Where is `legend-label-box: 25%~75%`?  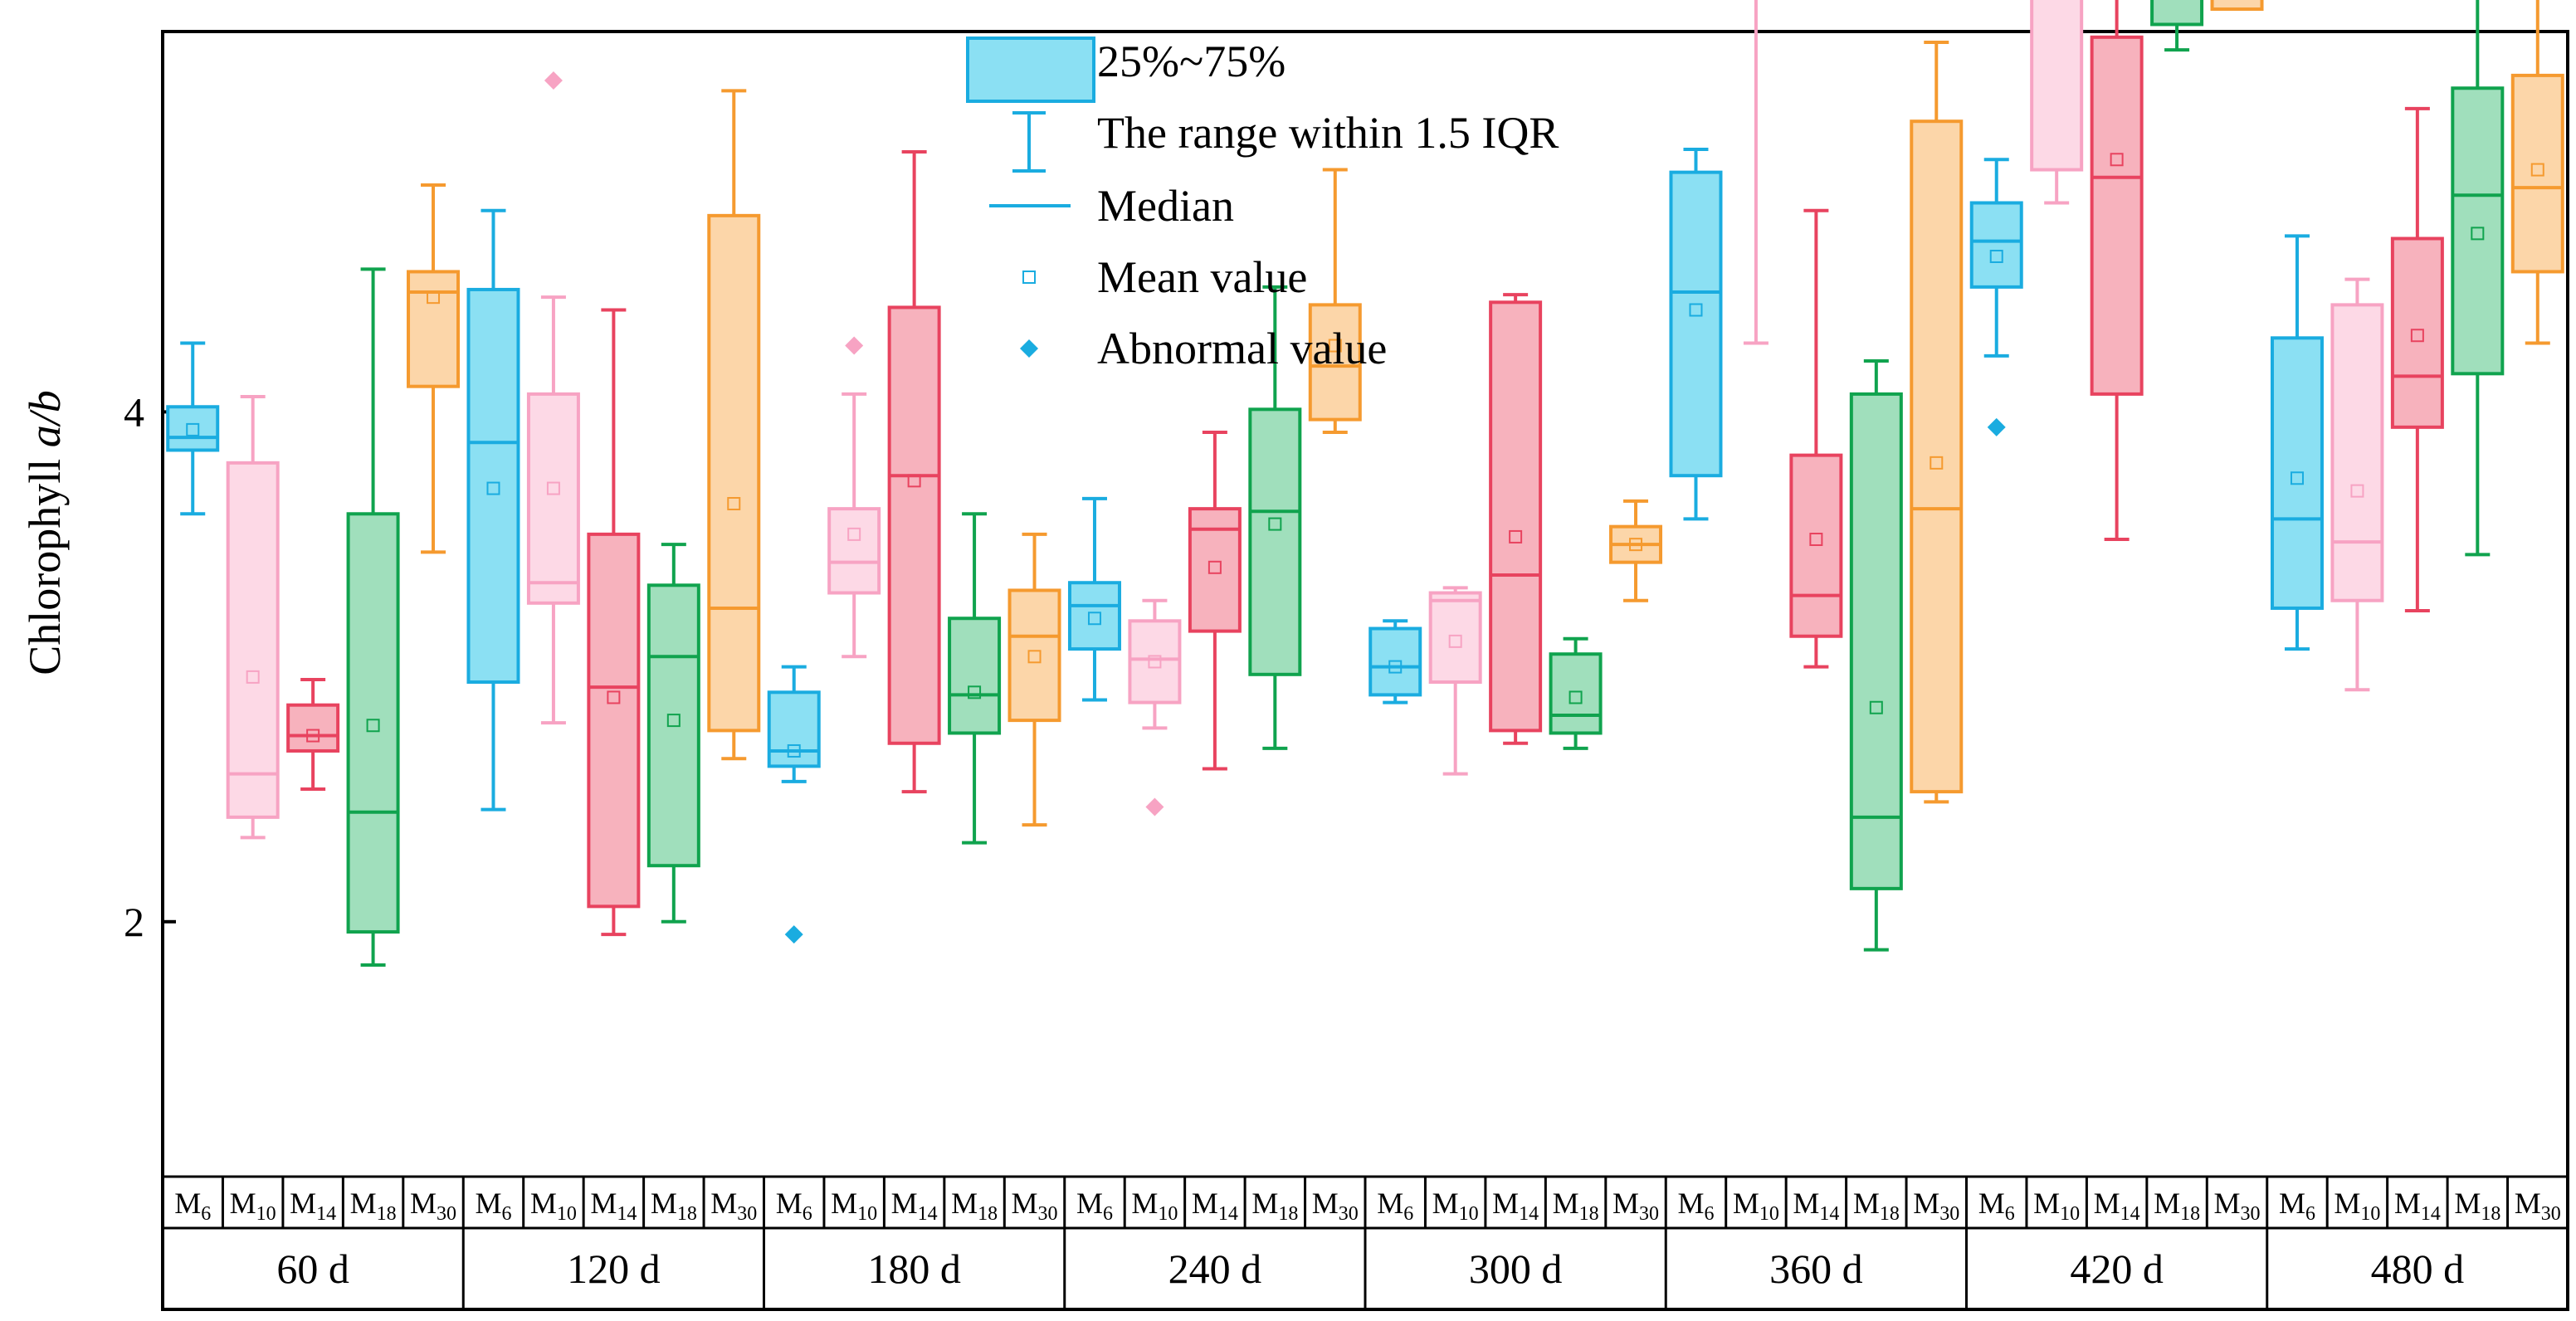 legend-label-box: 25%~75% is located at coordinates (1191, 61).